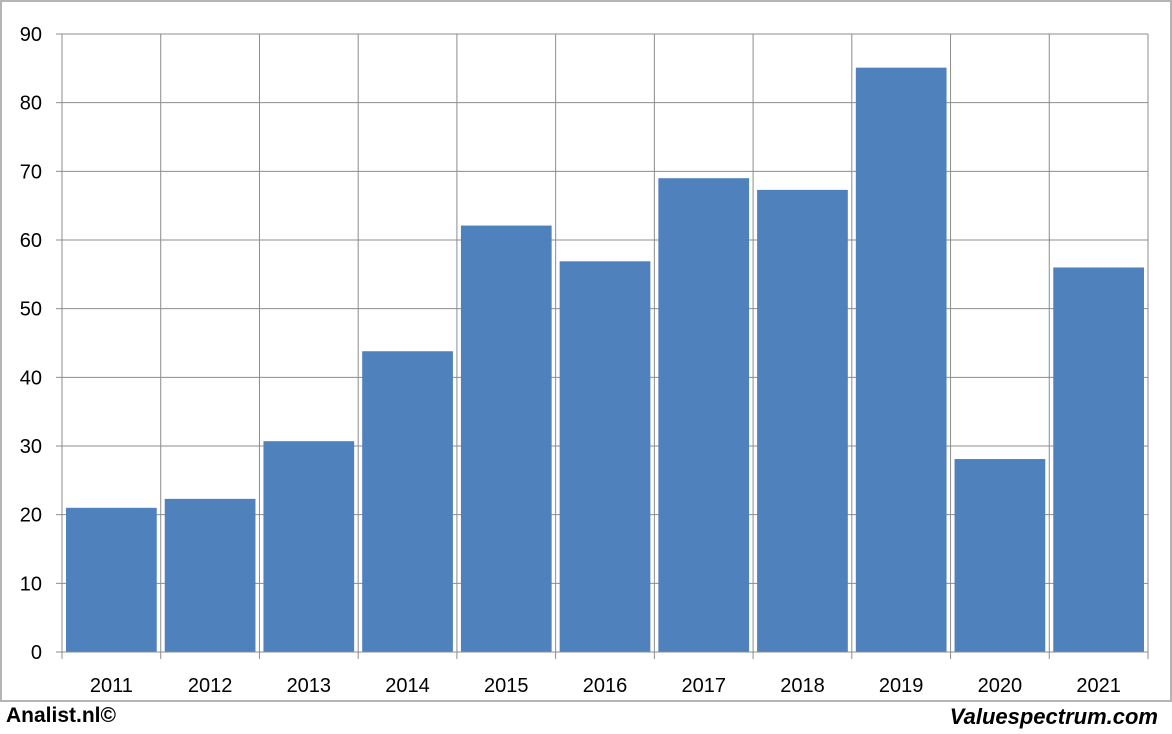  What do you see at coordinates (210, 686) in the screenshot?
I see `x-tick-label: 2012` at bounding box center [210, 686].